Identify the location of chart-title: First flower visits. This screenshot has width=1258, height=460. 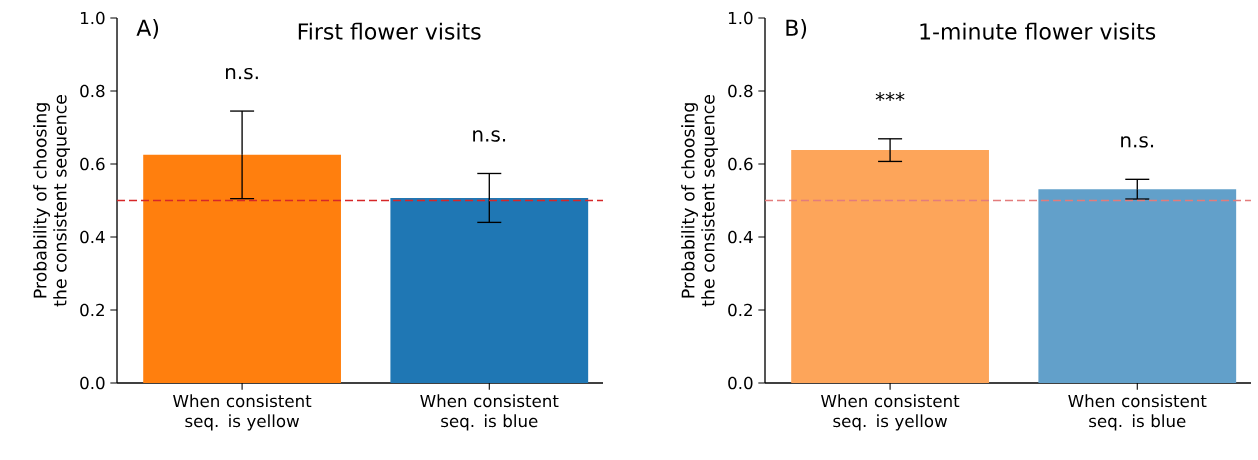
(389, 31).